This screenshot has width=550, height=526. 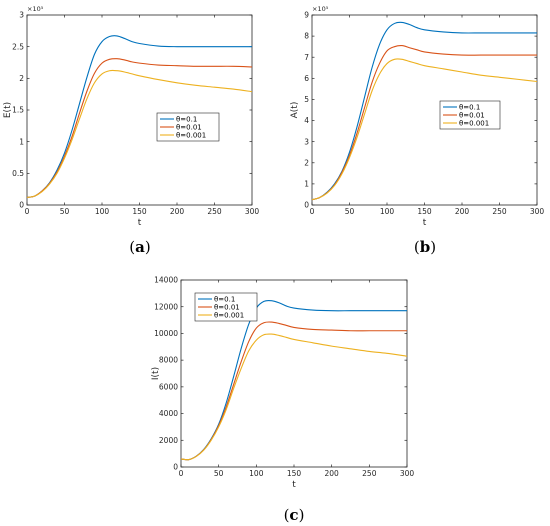 I want to click on y-tick-label: 7, so click(x=306, y=57).